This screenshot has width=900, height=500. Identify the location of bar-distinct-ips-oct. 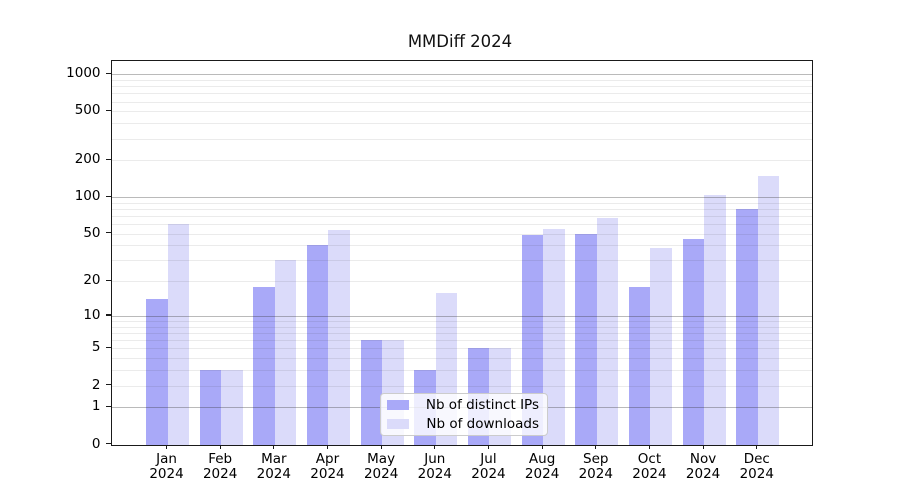
(639, 365).